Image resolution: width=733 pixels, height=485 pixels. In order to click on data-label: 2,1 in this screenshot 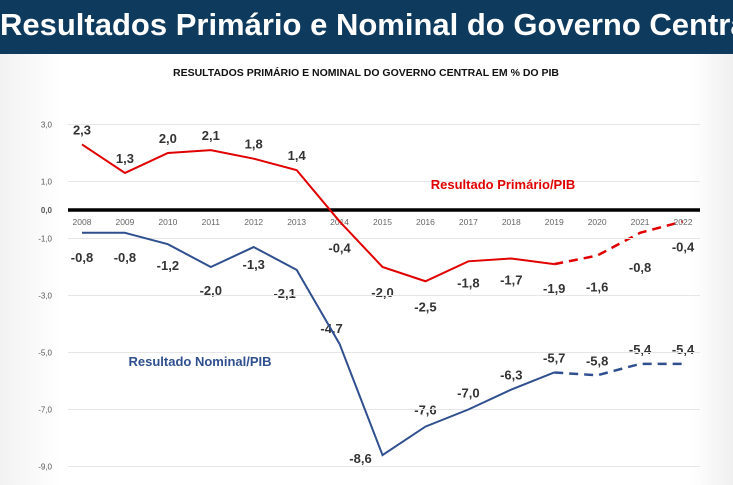, I will do `click(211, 135)`.